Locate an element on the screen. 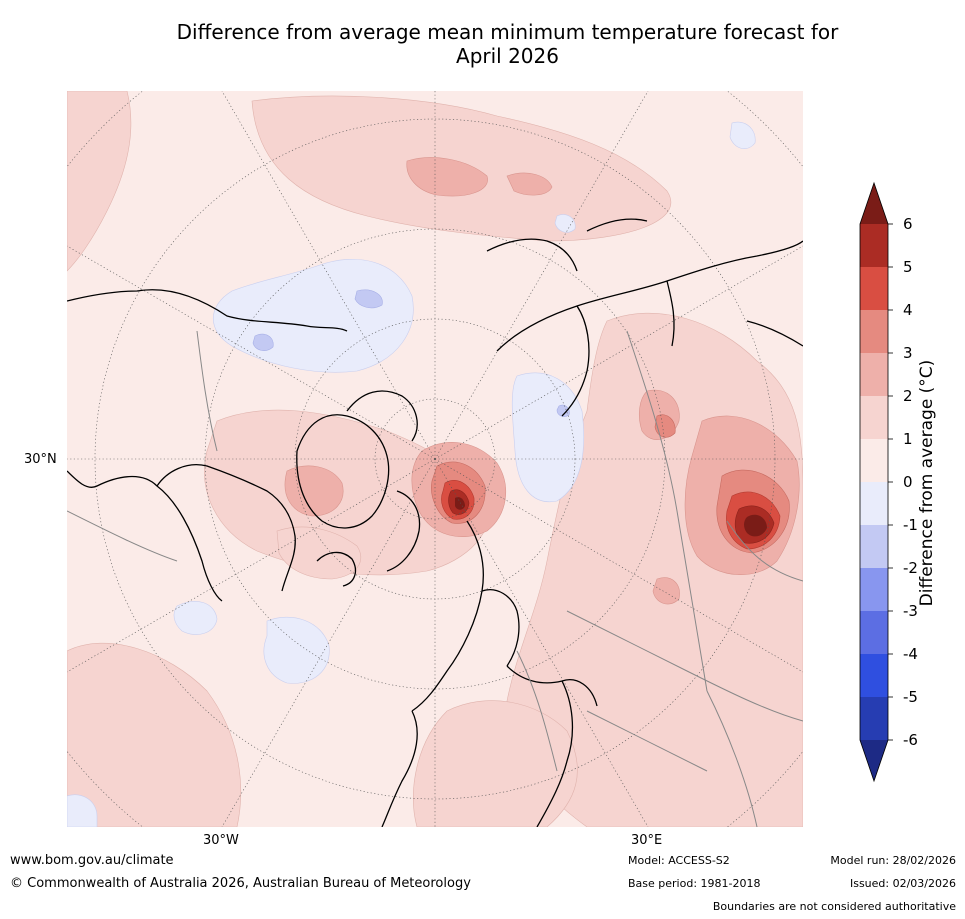 The image size is (965, 919). colorbar-extend-top is located at coordinates (874, 203).